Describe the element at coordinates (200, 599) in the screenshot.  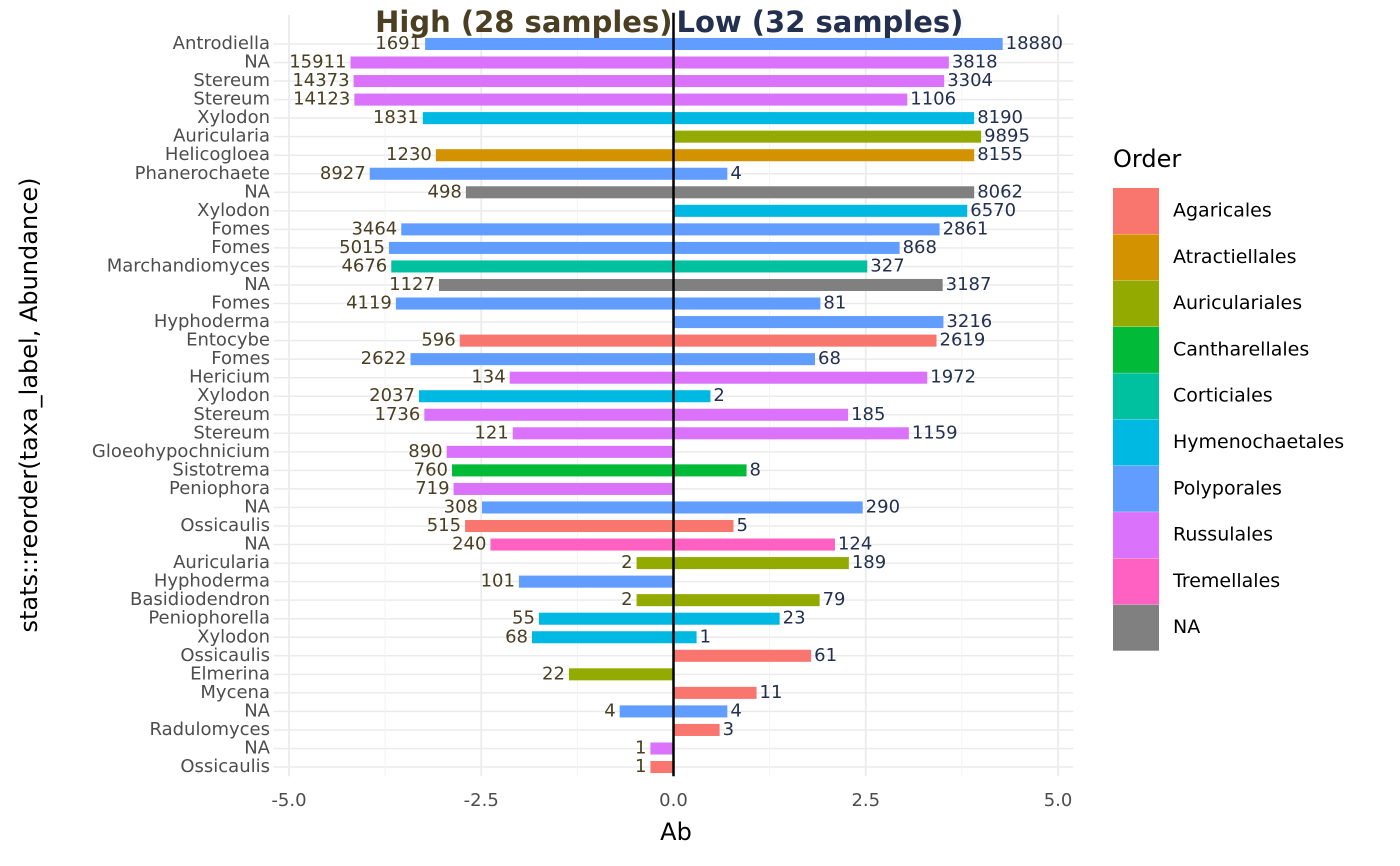
I see `y-tick-label: Basidiodendron` at that location.